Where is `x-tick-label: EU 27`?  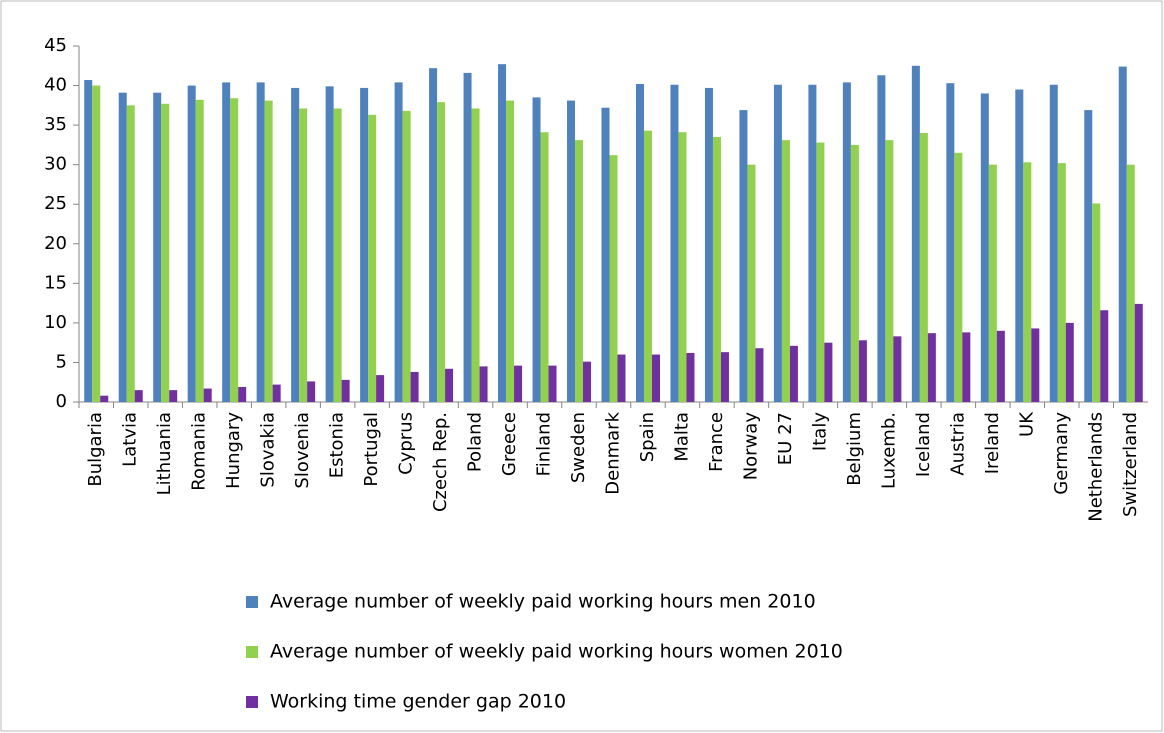 x-tick-label: EU 27 is located at coordinates (785, 438).